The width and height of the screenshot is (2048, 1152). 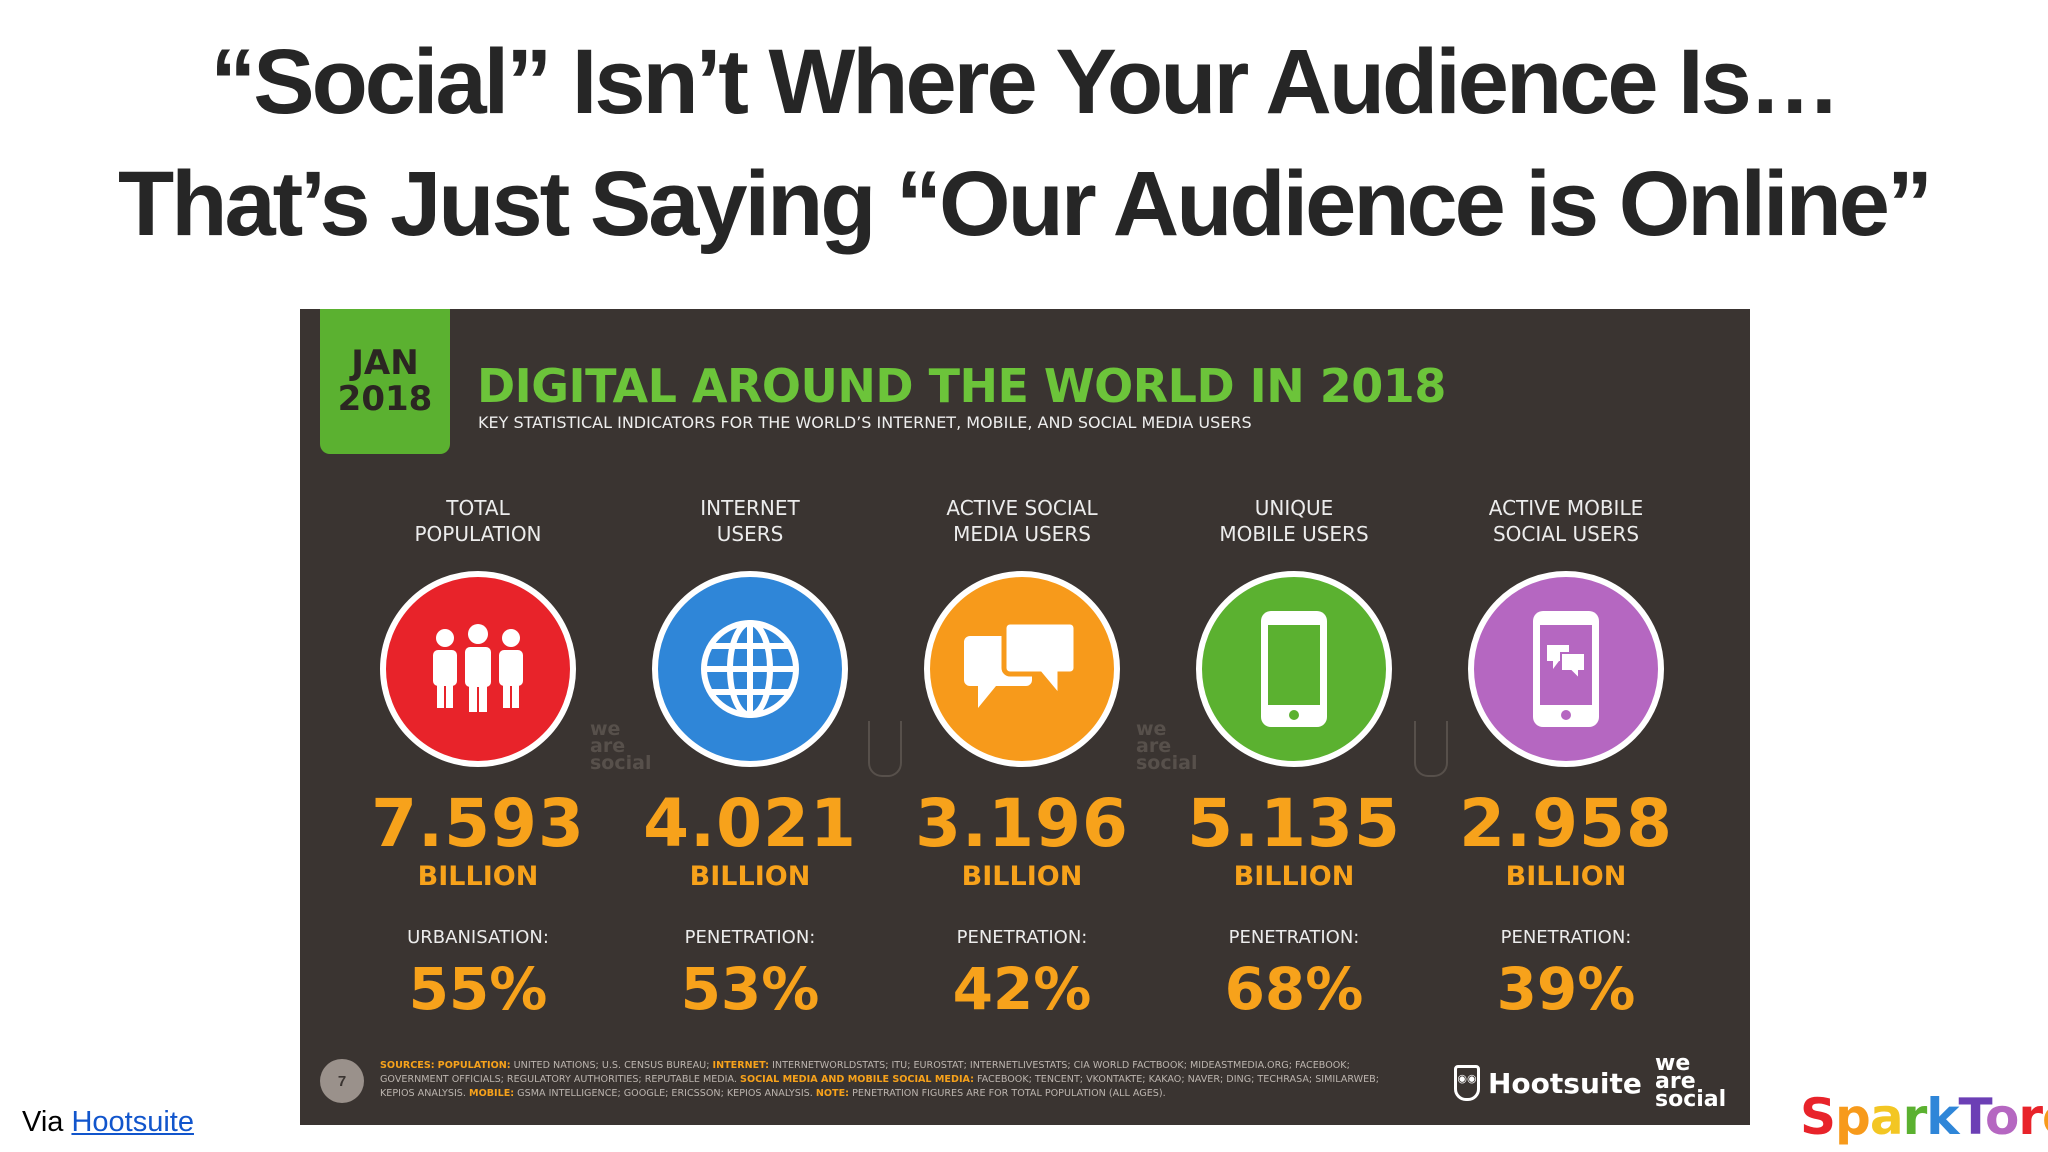 I want to click on source-key: SOCIAL MEDIA AND MOBILE SOCIAL MEDIA:, so click(x=857, y=1079).